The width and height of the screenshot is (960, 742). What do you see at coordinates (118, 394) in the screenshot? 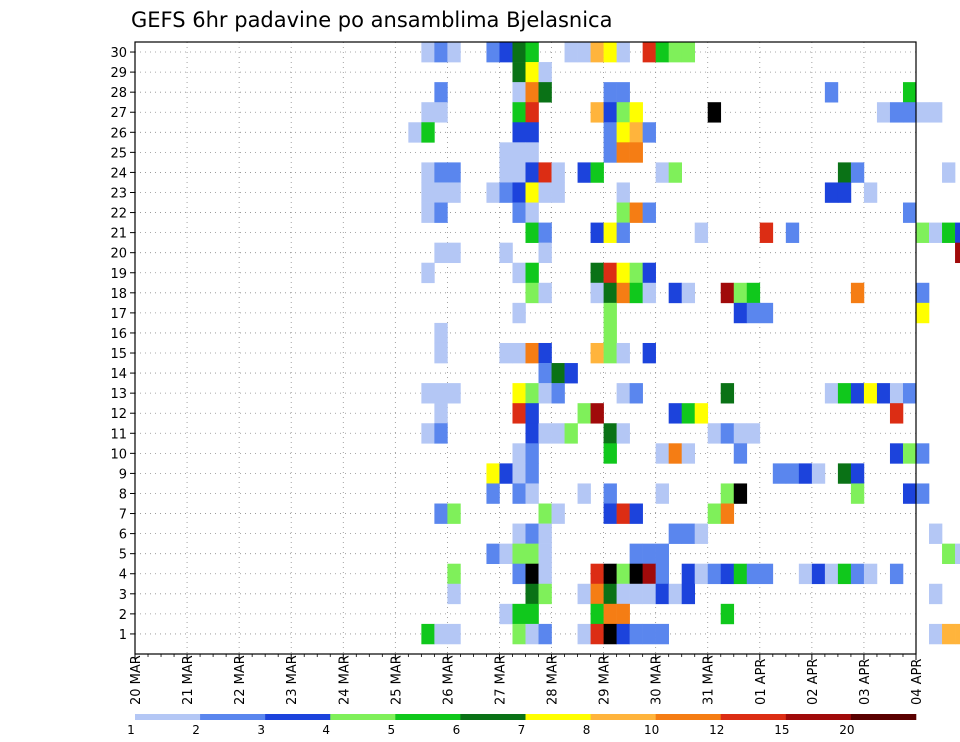
I see `y-tick-label: 13` at bounding box center [118, 394].